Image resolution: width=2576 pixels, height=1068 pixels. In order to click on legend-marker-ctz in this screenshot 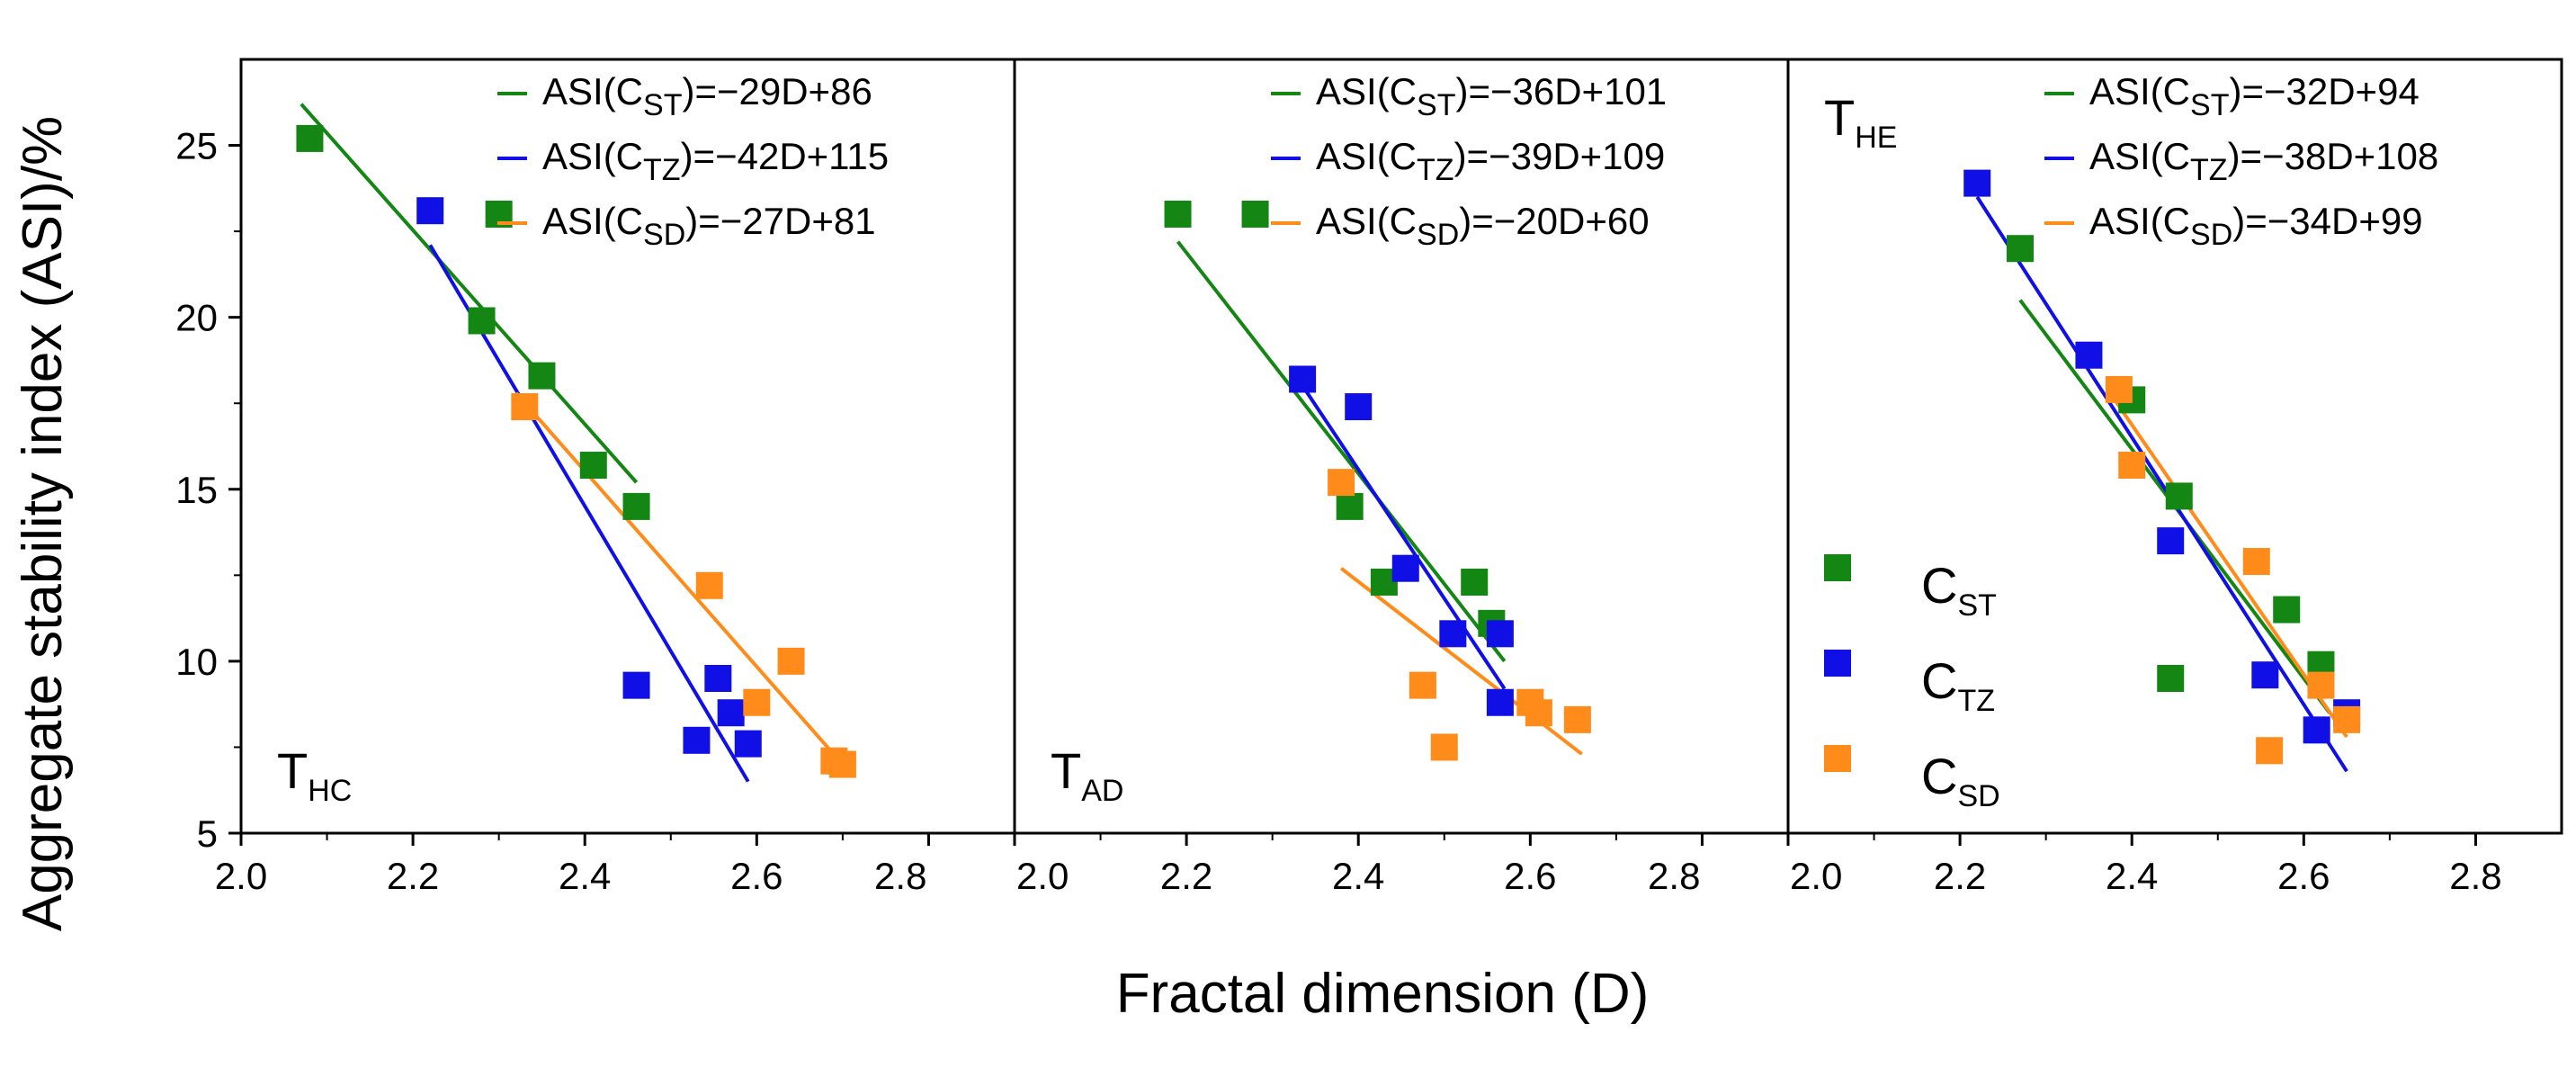, I will do `click(1837, 663)`.